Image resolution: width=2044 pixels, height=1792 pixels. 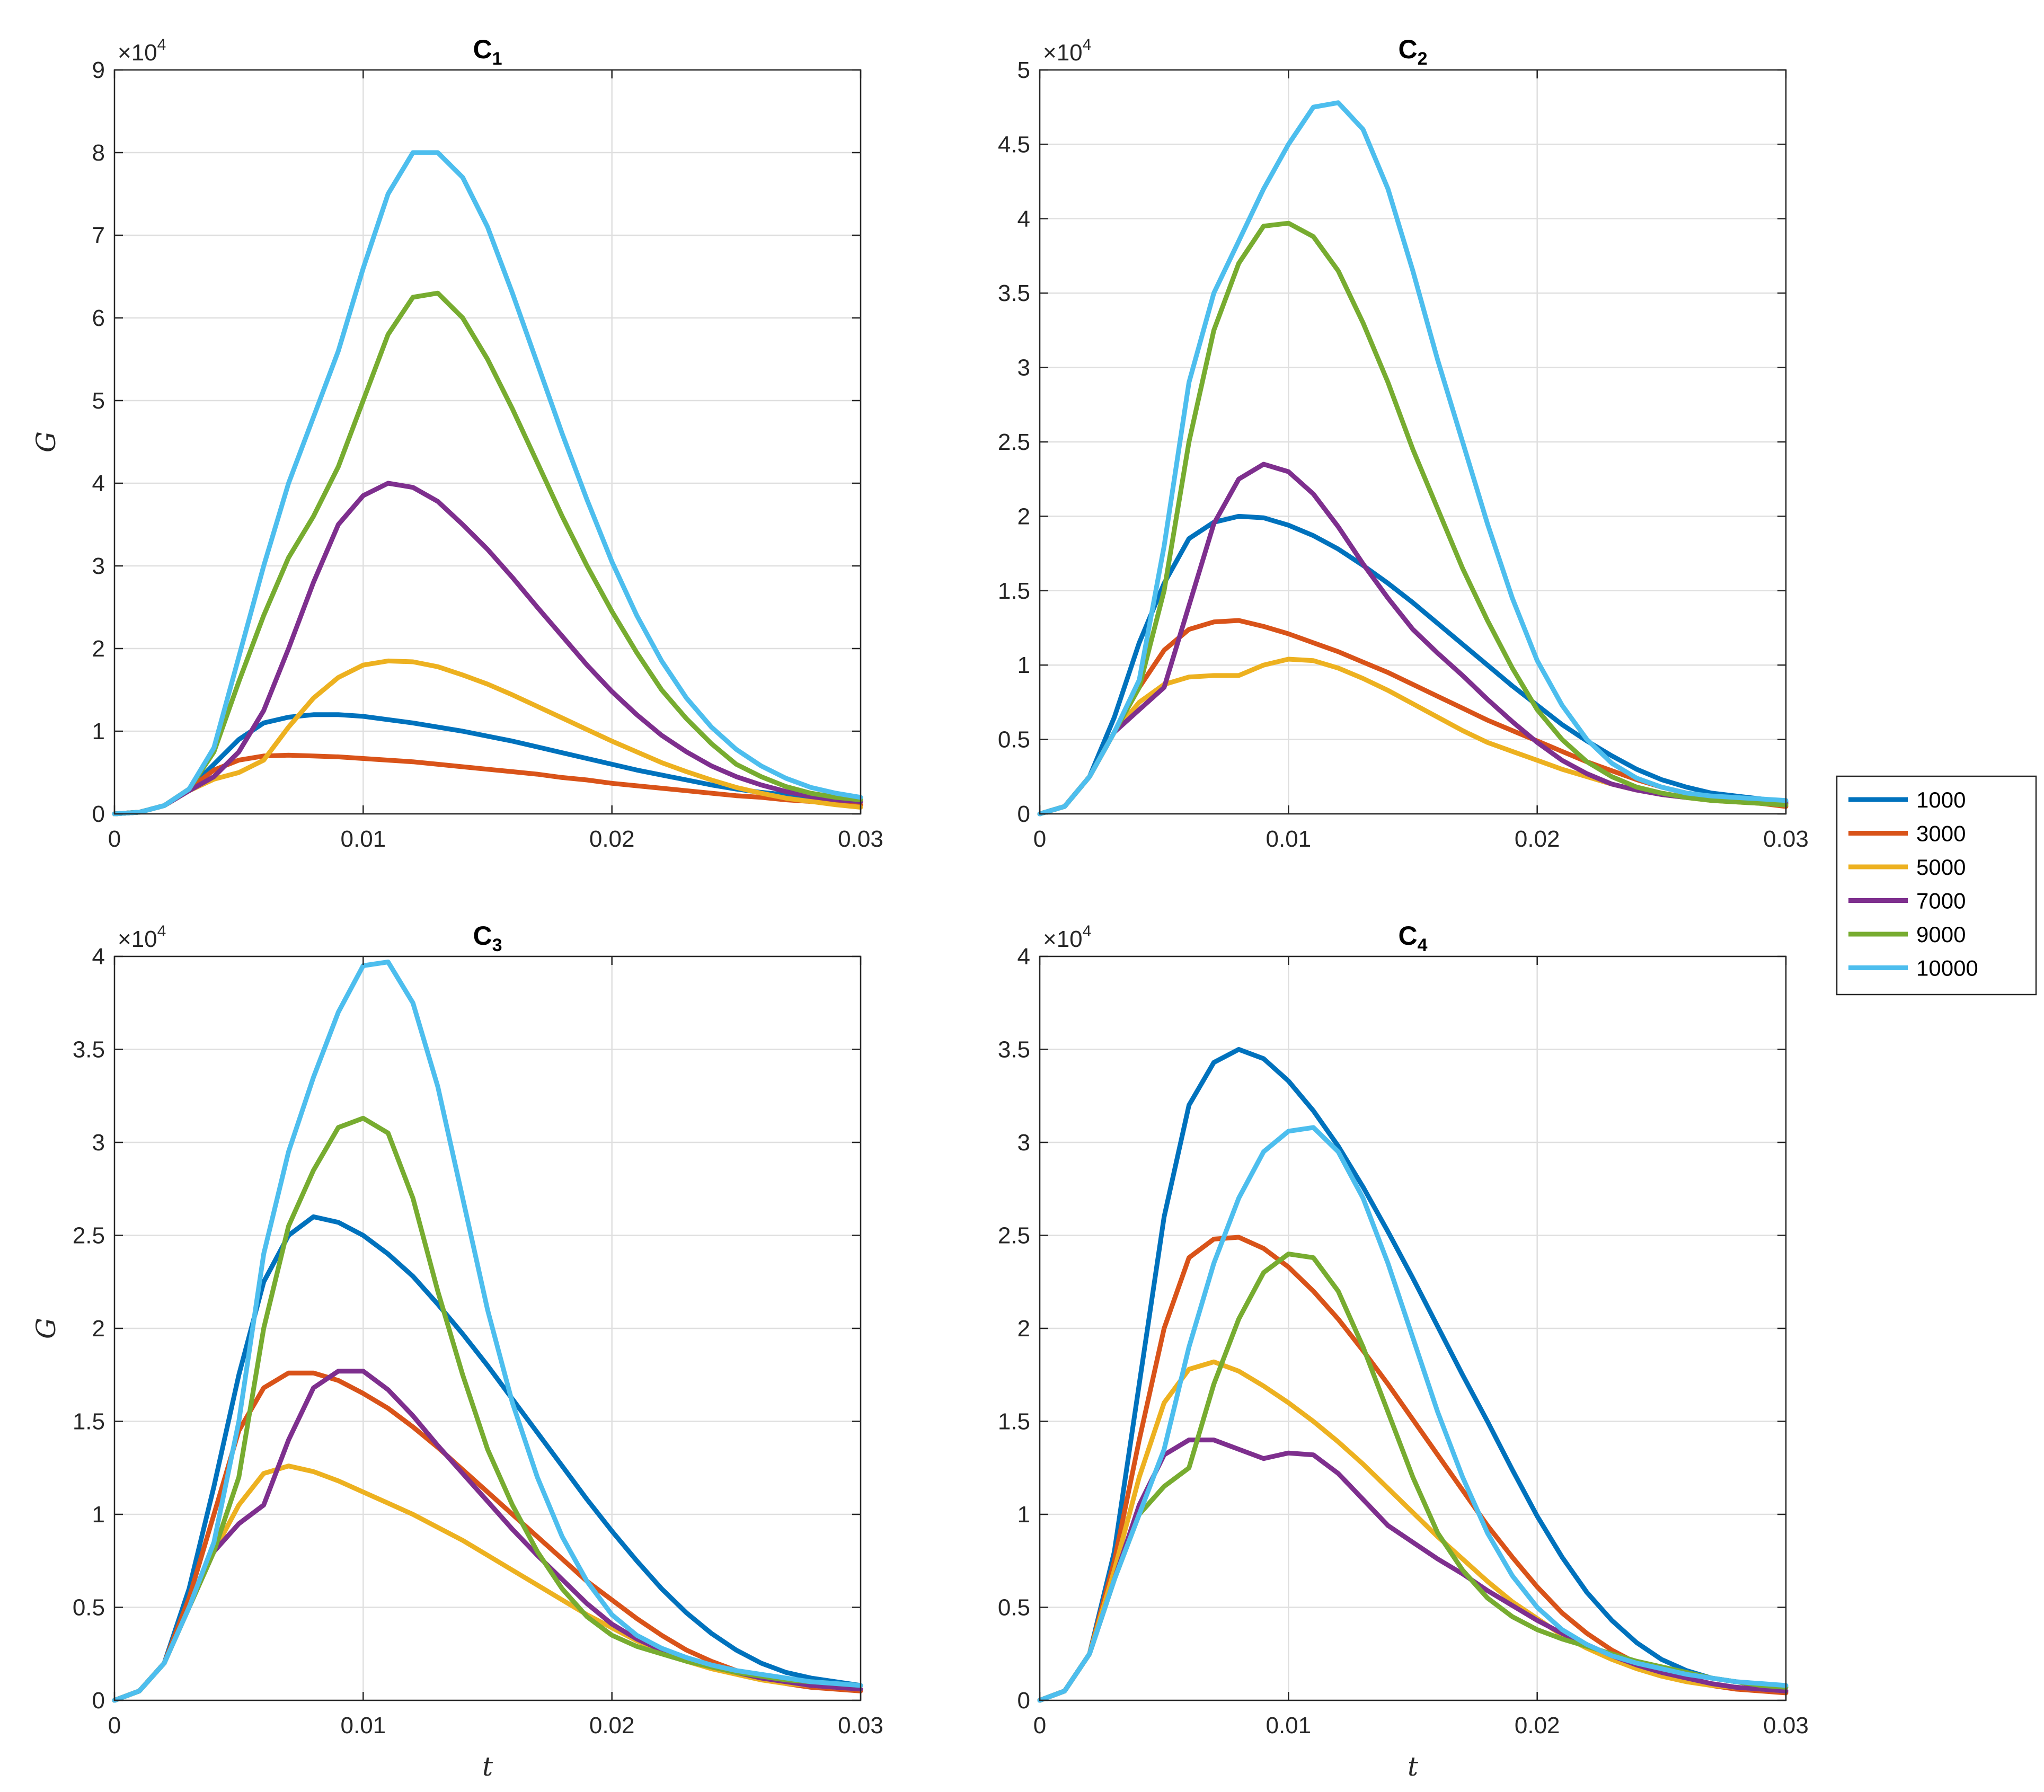 What do you see at coordinates (1947, 969) in the screenshot?
I see `legend-label: 10000` at bounding box center [1947, 969].